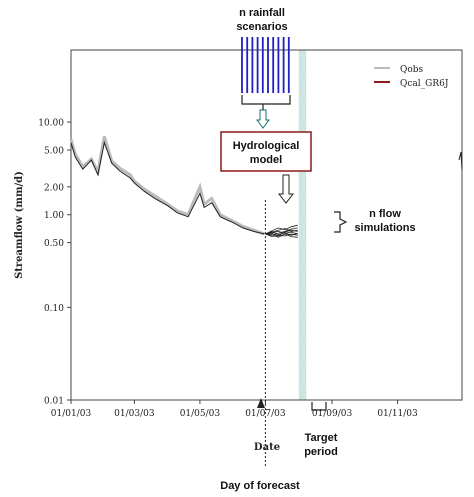 The image size is (474, 497). I want to click on y-tick-label: 0.01, so click(54, 402).